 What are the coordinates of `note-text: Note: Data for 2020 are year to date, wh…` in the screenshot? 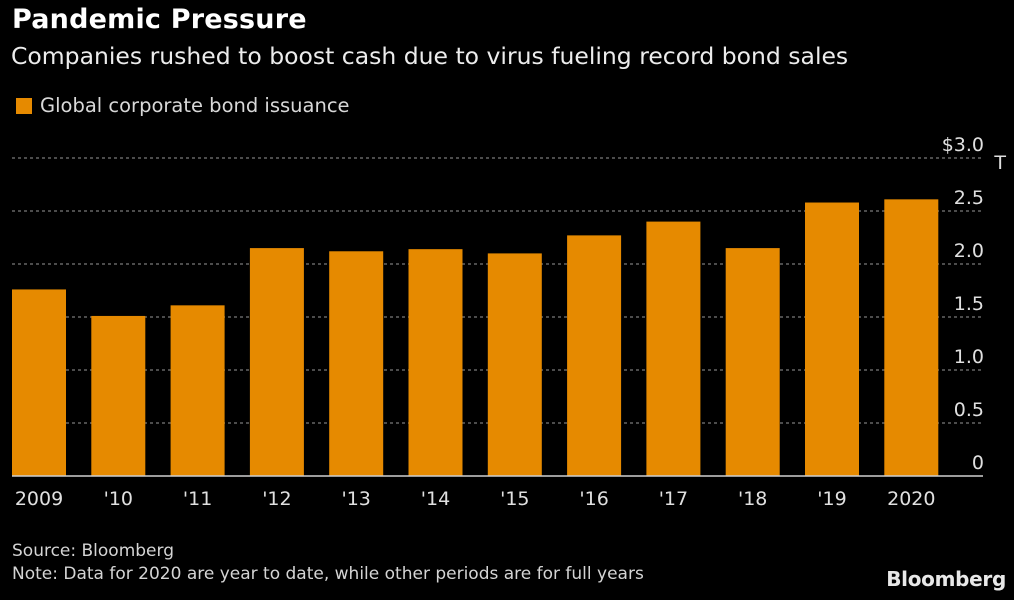 It's located at (328, 574).